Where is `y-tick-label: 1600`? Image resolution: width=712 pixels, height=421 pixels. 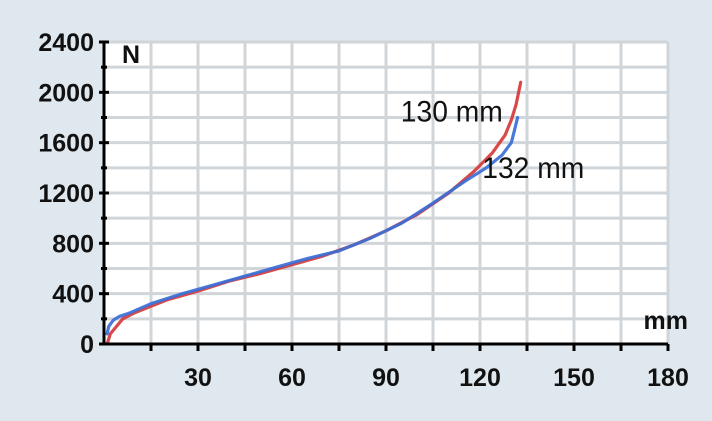 y-tick-label: 1600 is located at coordinates (66, 144).